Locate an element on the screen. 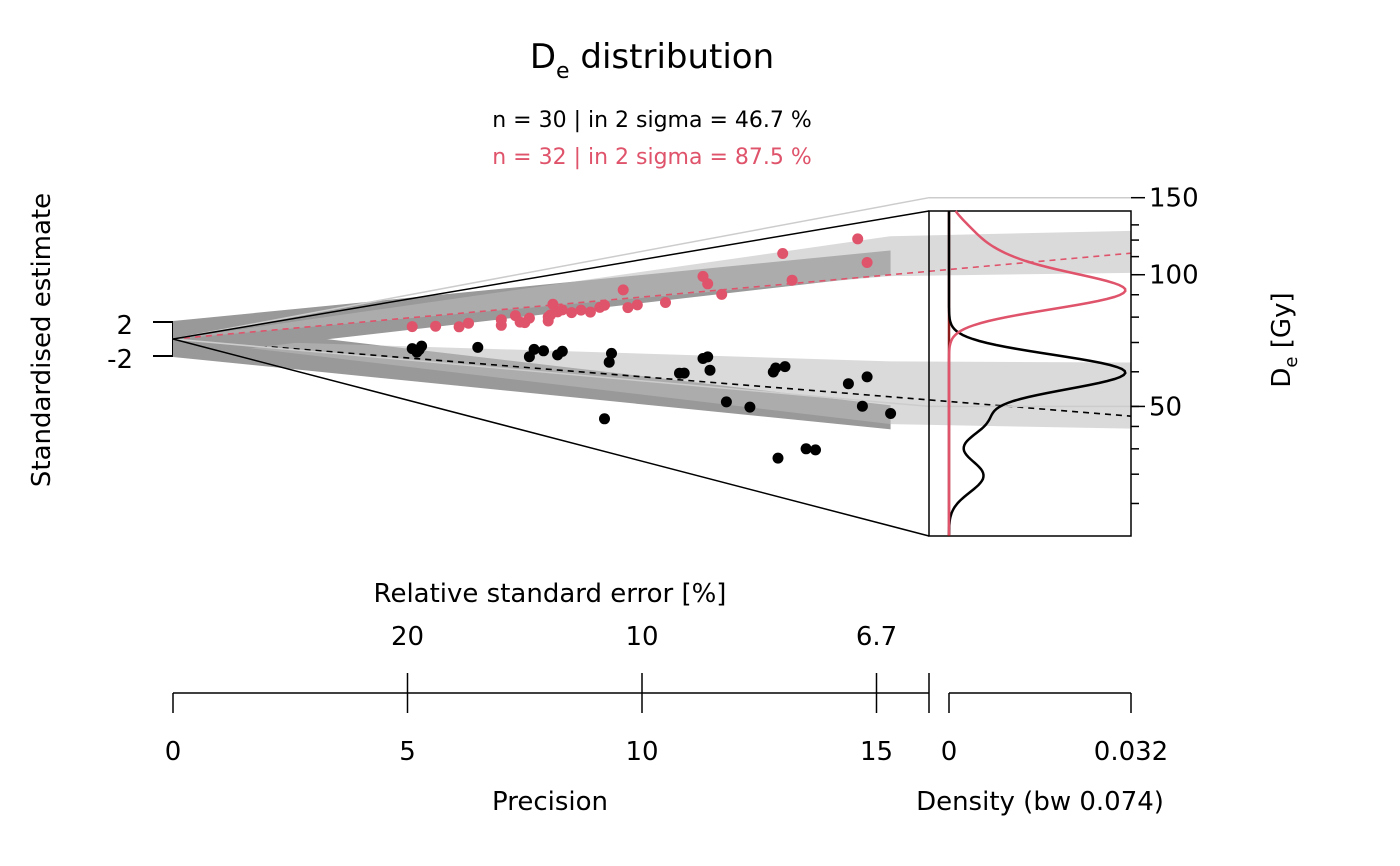 The height and width of the screenshot is (866, 1400). rse-tick-label: 20 is located at coordinates (407, 637).